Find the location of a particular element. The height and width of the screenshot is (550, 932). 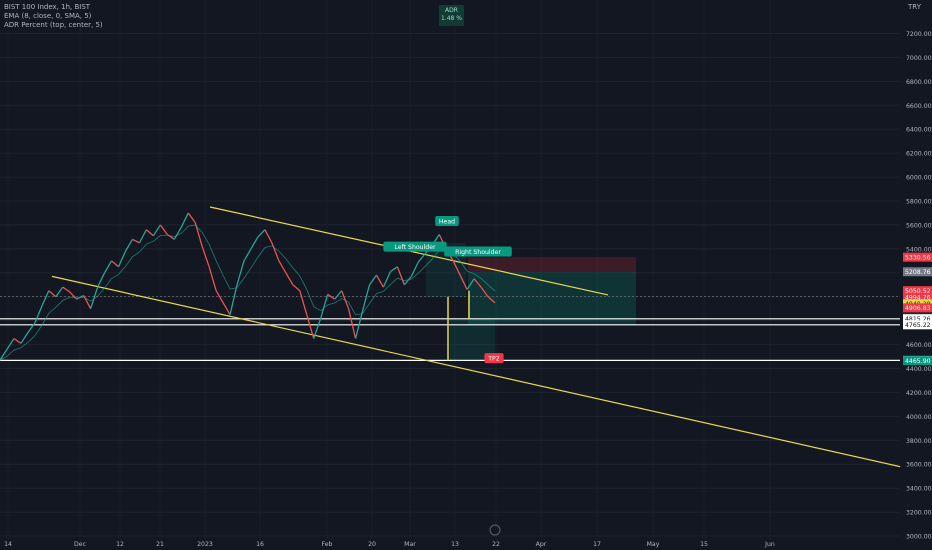

price-tick: 4400.00 is located at coordinates (919, 369).